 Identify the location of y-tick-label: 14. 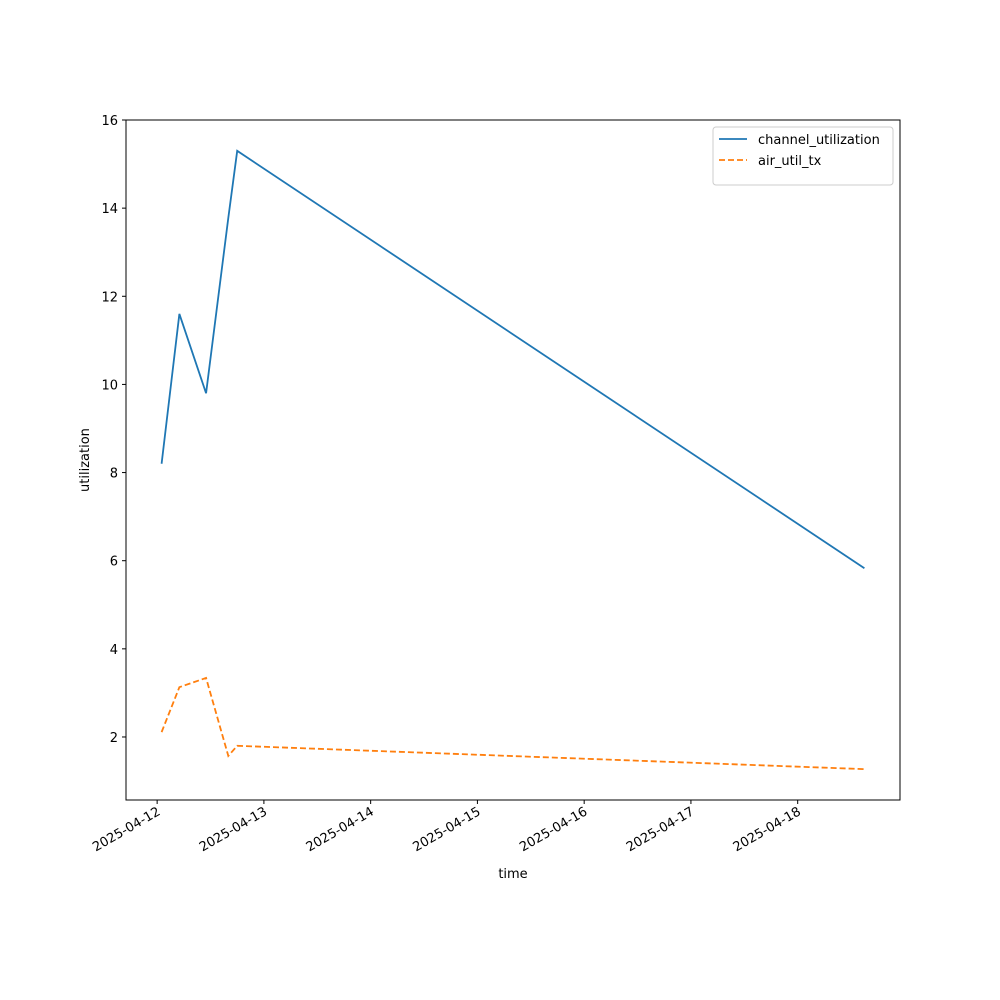
(109, 209).